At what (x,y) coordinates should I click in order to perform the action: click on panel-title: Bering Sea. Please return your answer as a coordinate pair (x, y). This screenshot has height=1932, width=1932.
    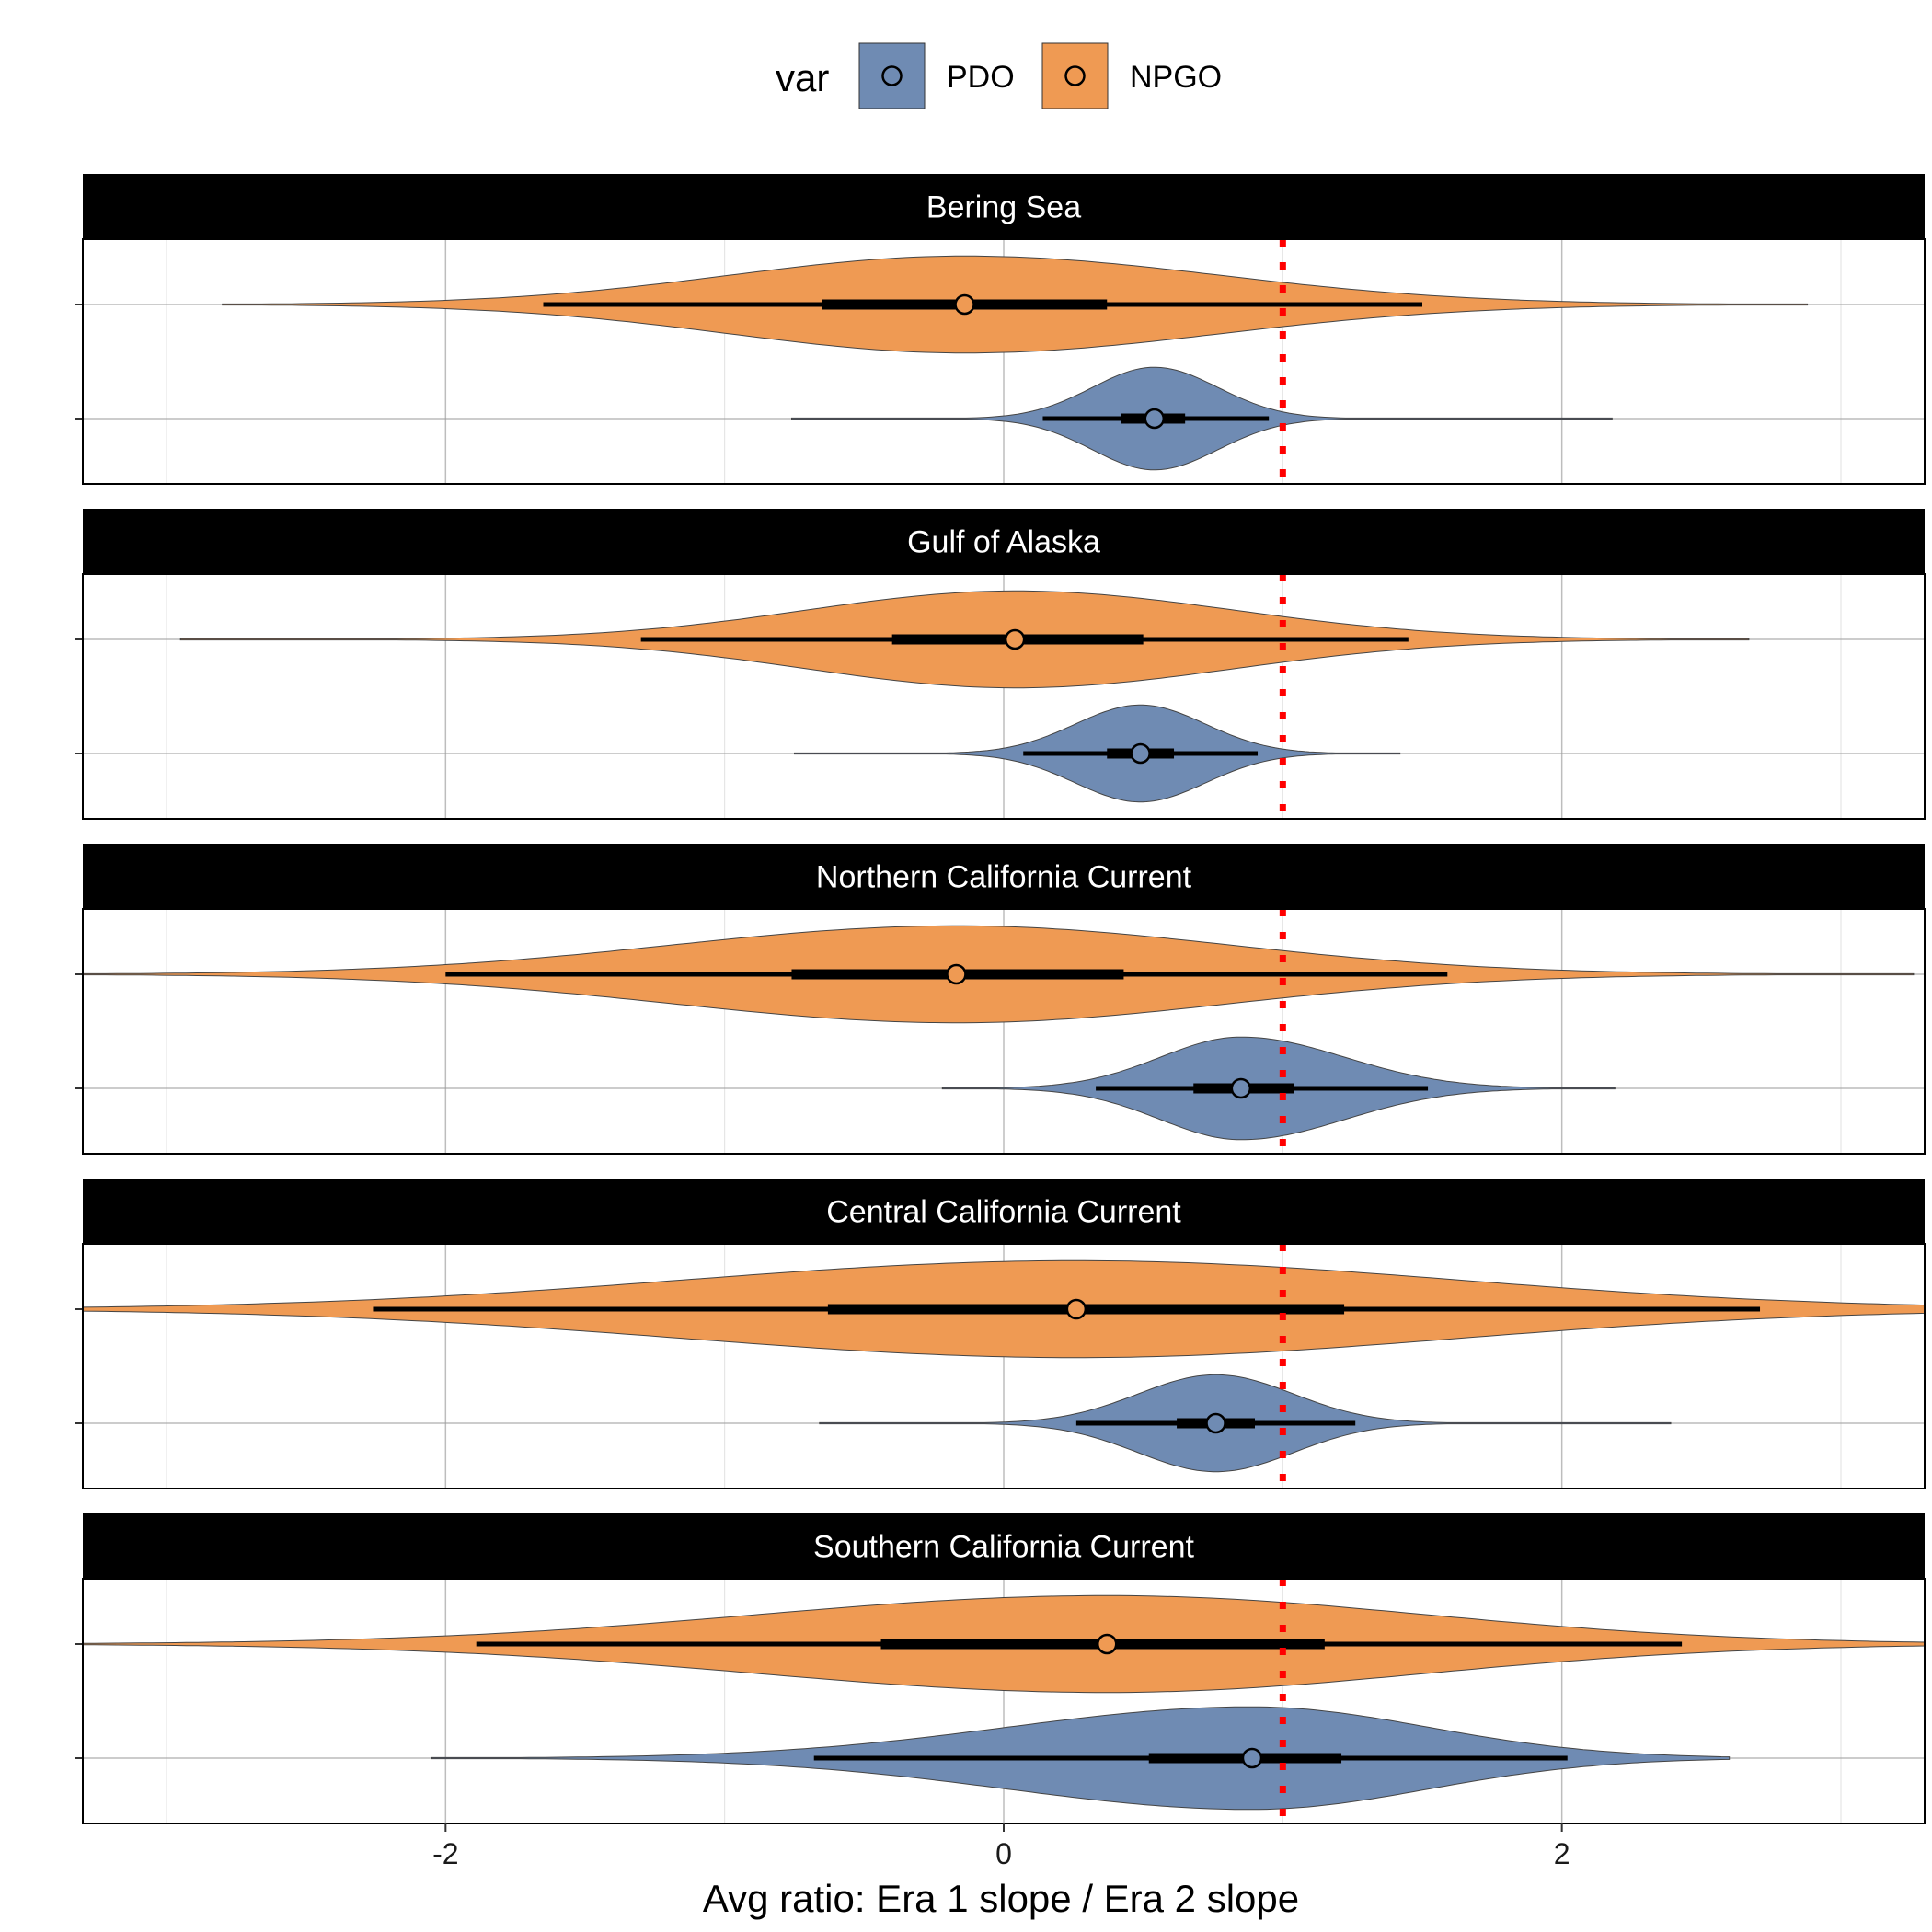
    Looking at the image, I should click on (1003, 207).